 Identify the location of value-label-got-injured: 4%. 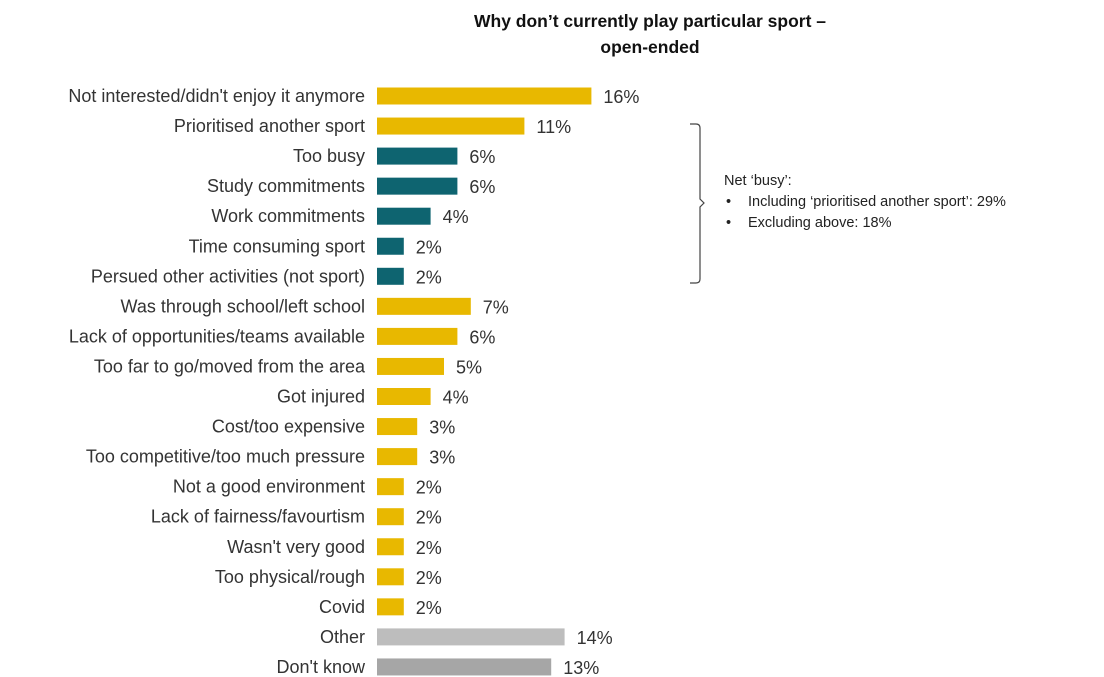
(456, 398).